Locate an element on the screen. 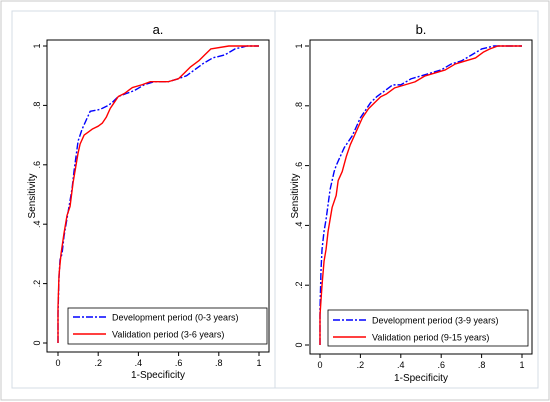 This screenshot has width=550, height=402. panel-b-ytick-label-2: .4 is located at coordinates (299, 226).